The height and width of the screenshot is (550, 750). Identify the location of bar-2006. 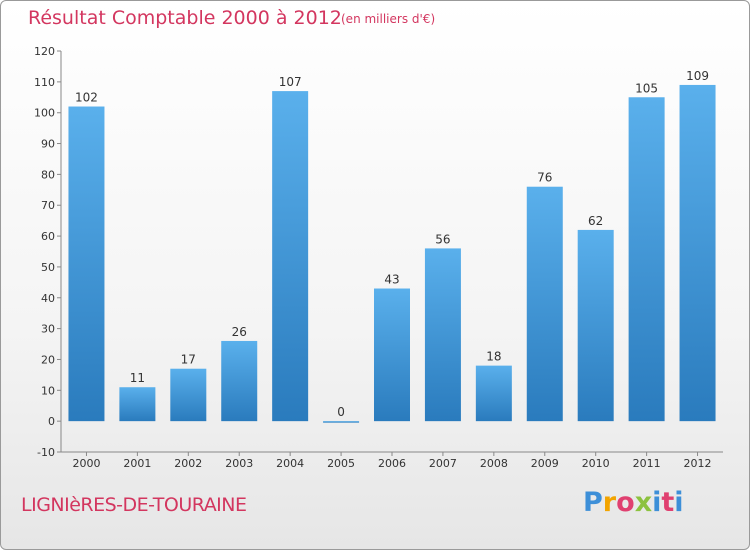
(392, 355).